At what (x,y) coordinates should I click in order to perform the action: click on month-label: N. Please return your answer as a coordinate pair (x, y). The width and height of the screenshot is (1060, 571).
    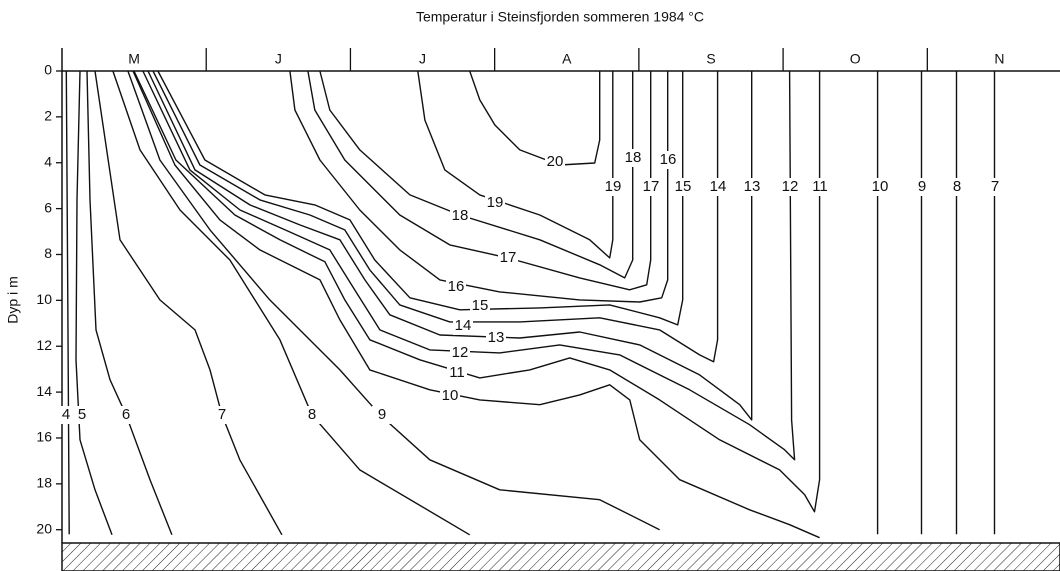
    Looking at the image, I should click on (999, 59).